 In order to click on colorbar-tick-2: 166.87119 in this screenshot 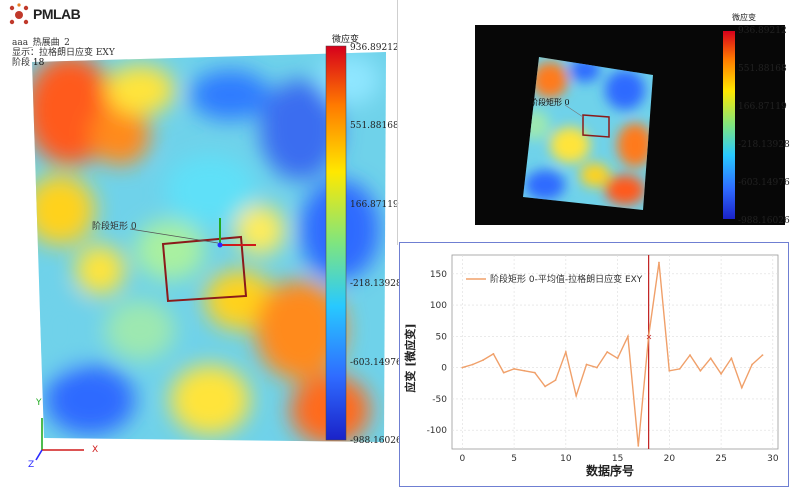, I will do `click(374, 205)`.